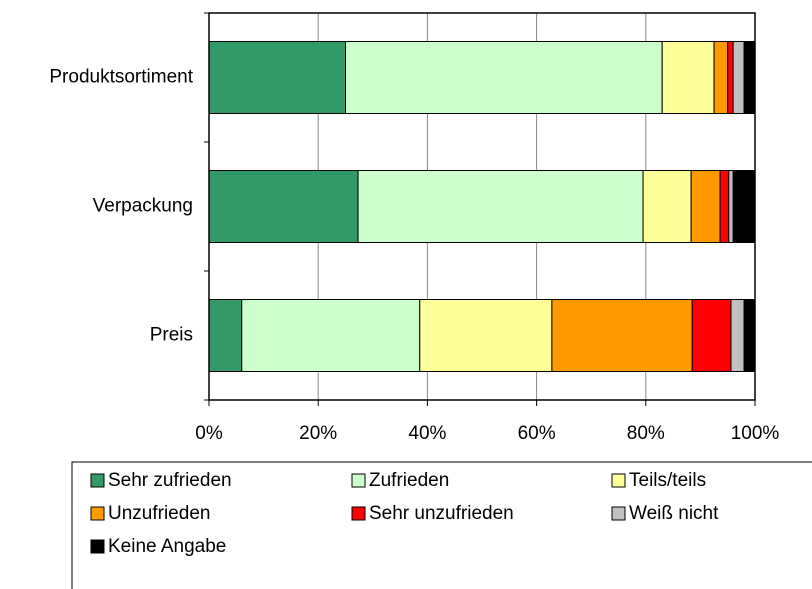 This screenshot has width=812, height=589. What do you see at coordinates (143, 206) in the screenshot?
I see `y-tick-label: Verpackung` at bounding box center [143, 206].